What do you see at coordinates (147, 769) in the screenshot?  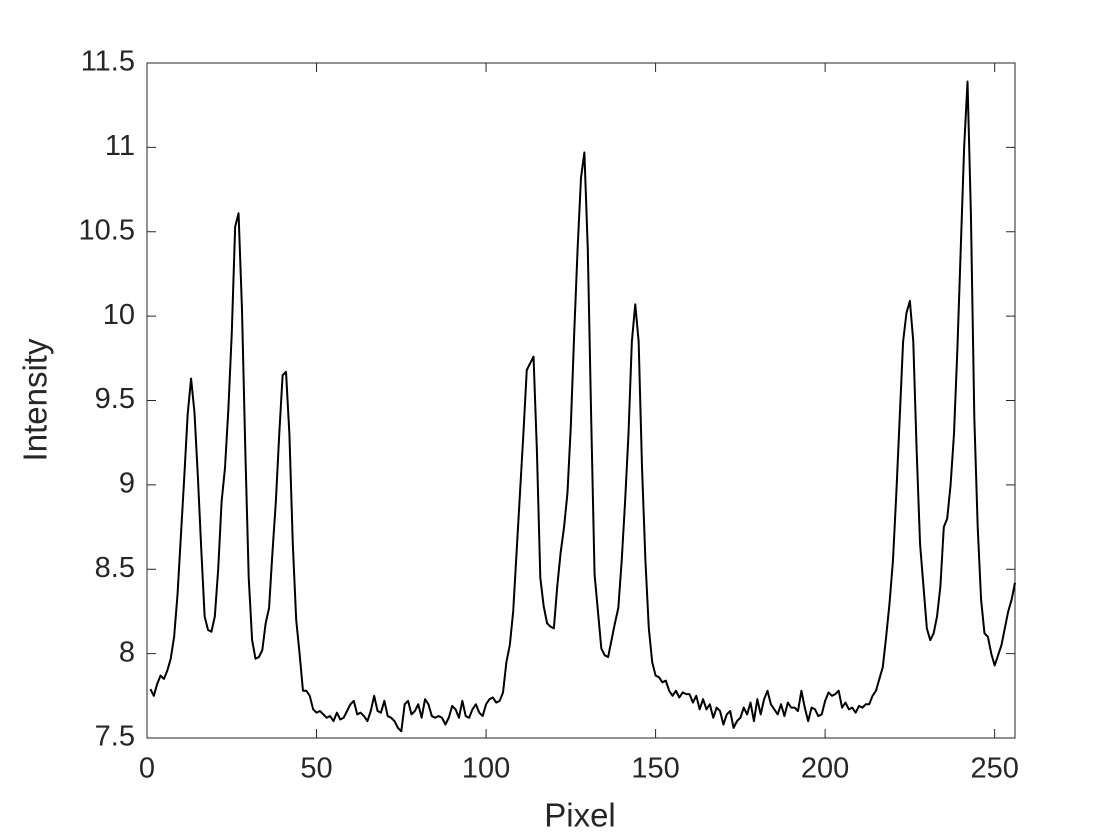 I see `x-tick-label: 0` at bounding box center [147, 769].